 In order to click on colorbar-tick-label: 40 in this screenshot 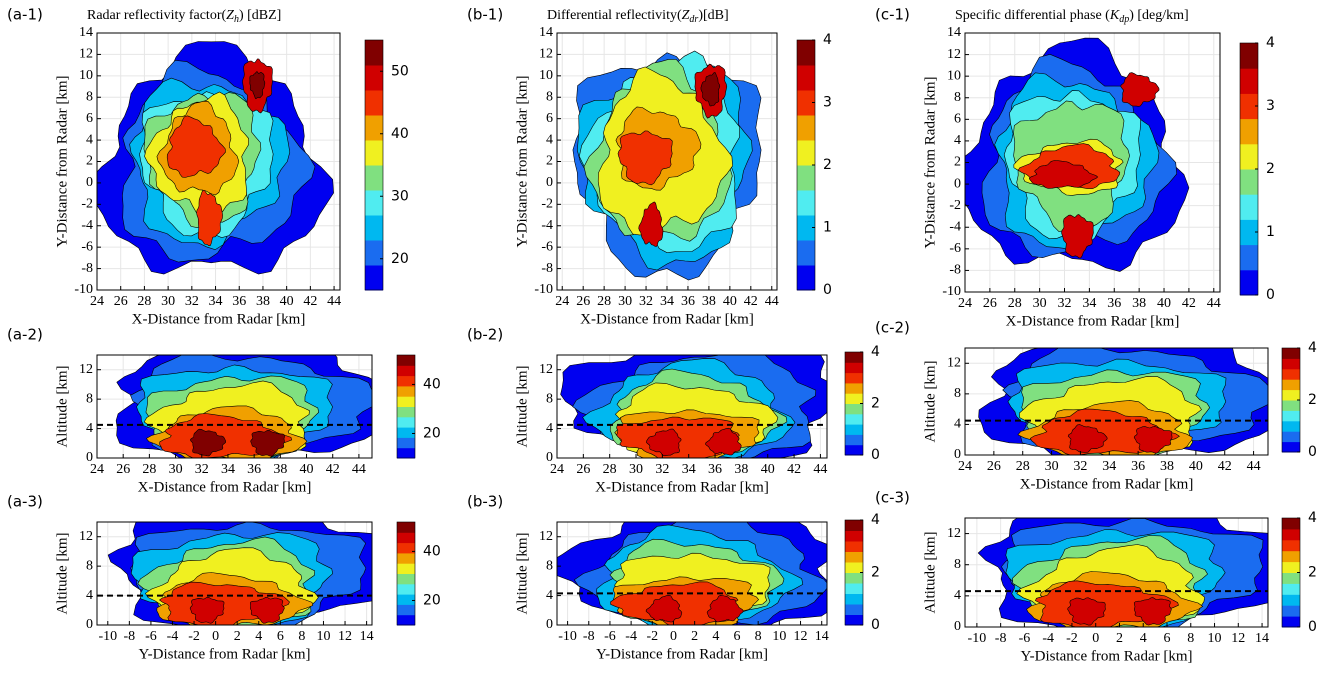, I will do `click(432, 384)`.